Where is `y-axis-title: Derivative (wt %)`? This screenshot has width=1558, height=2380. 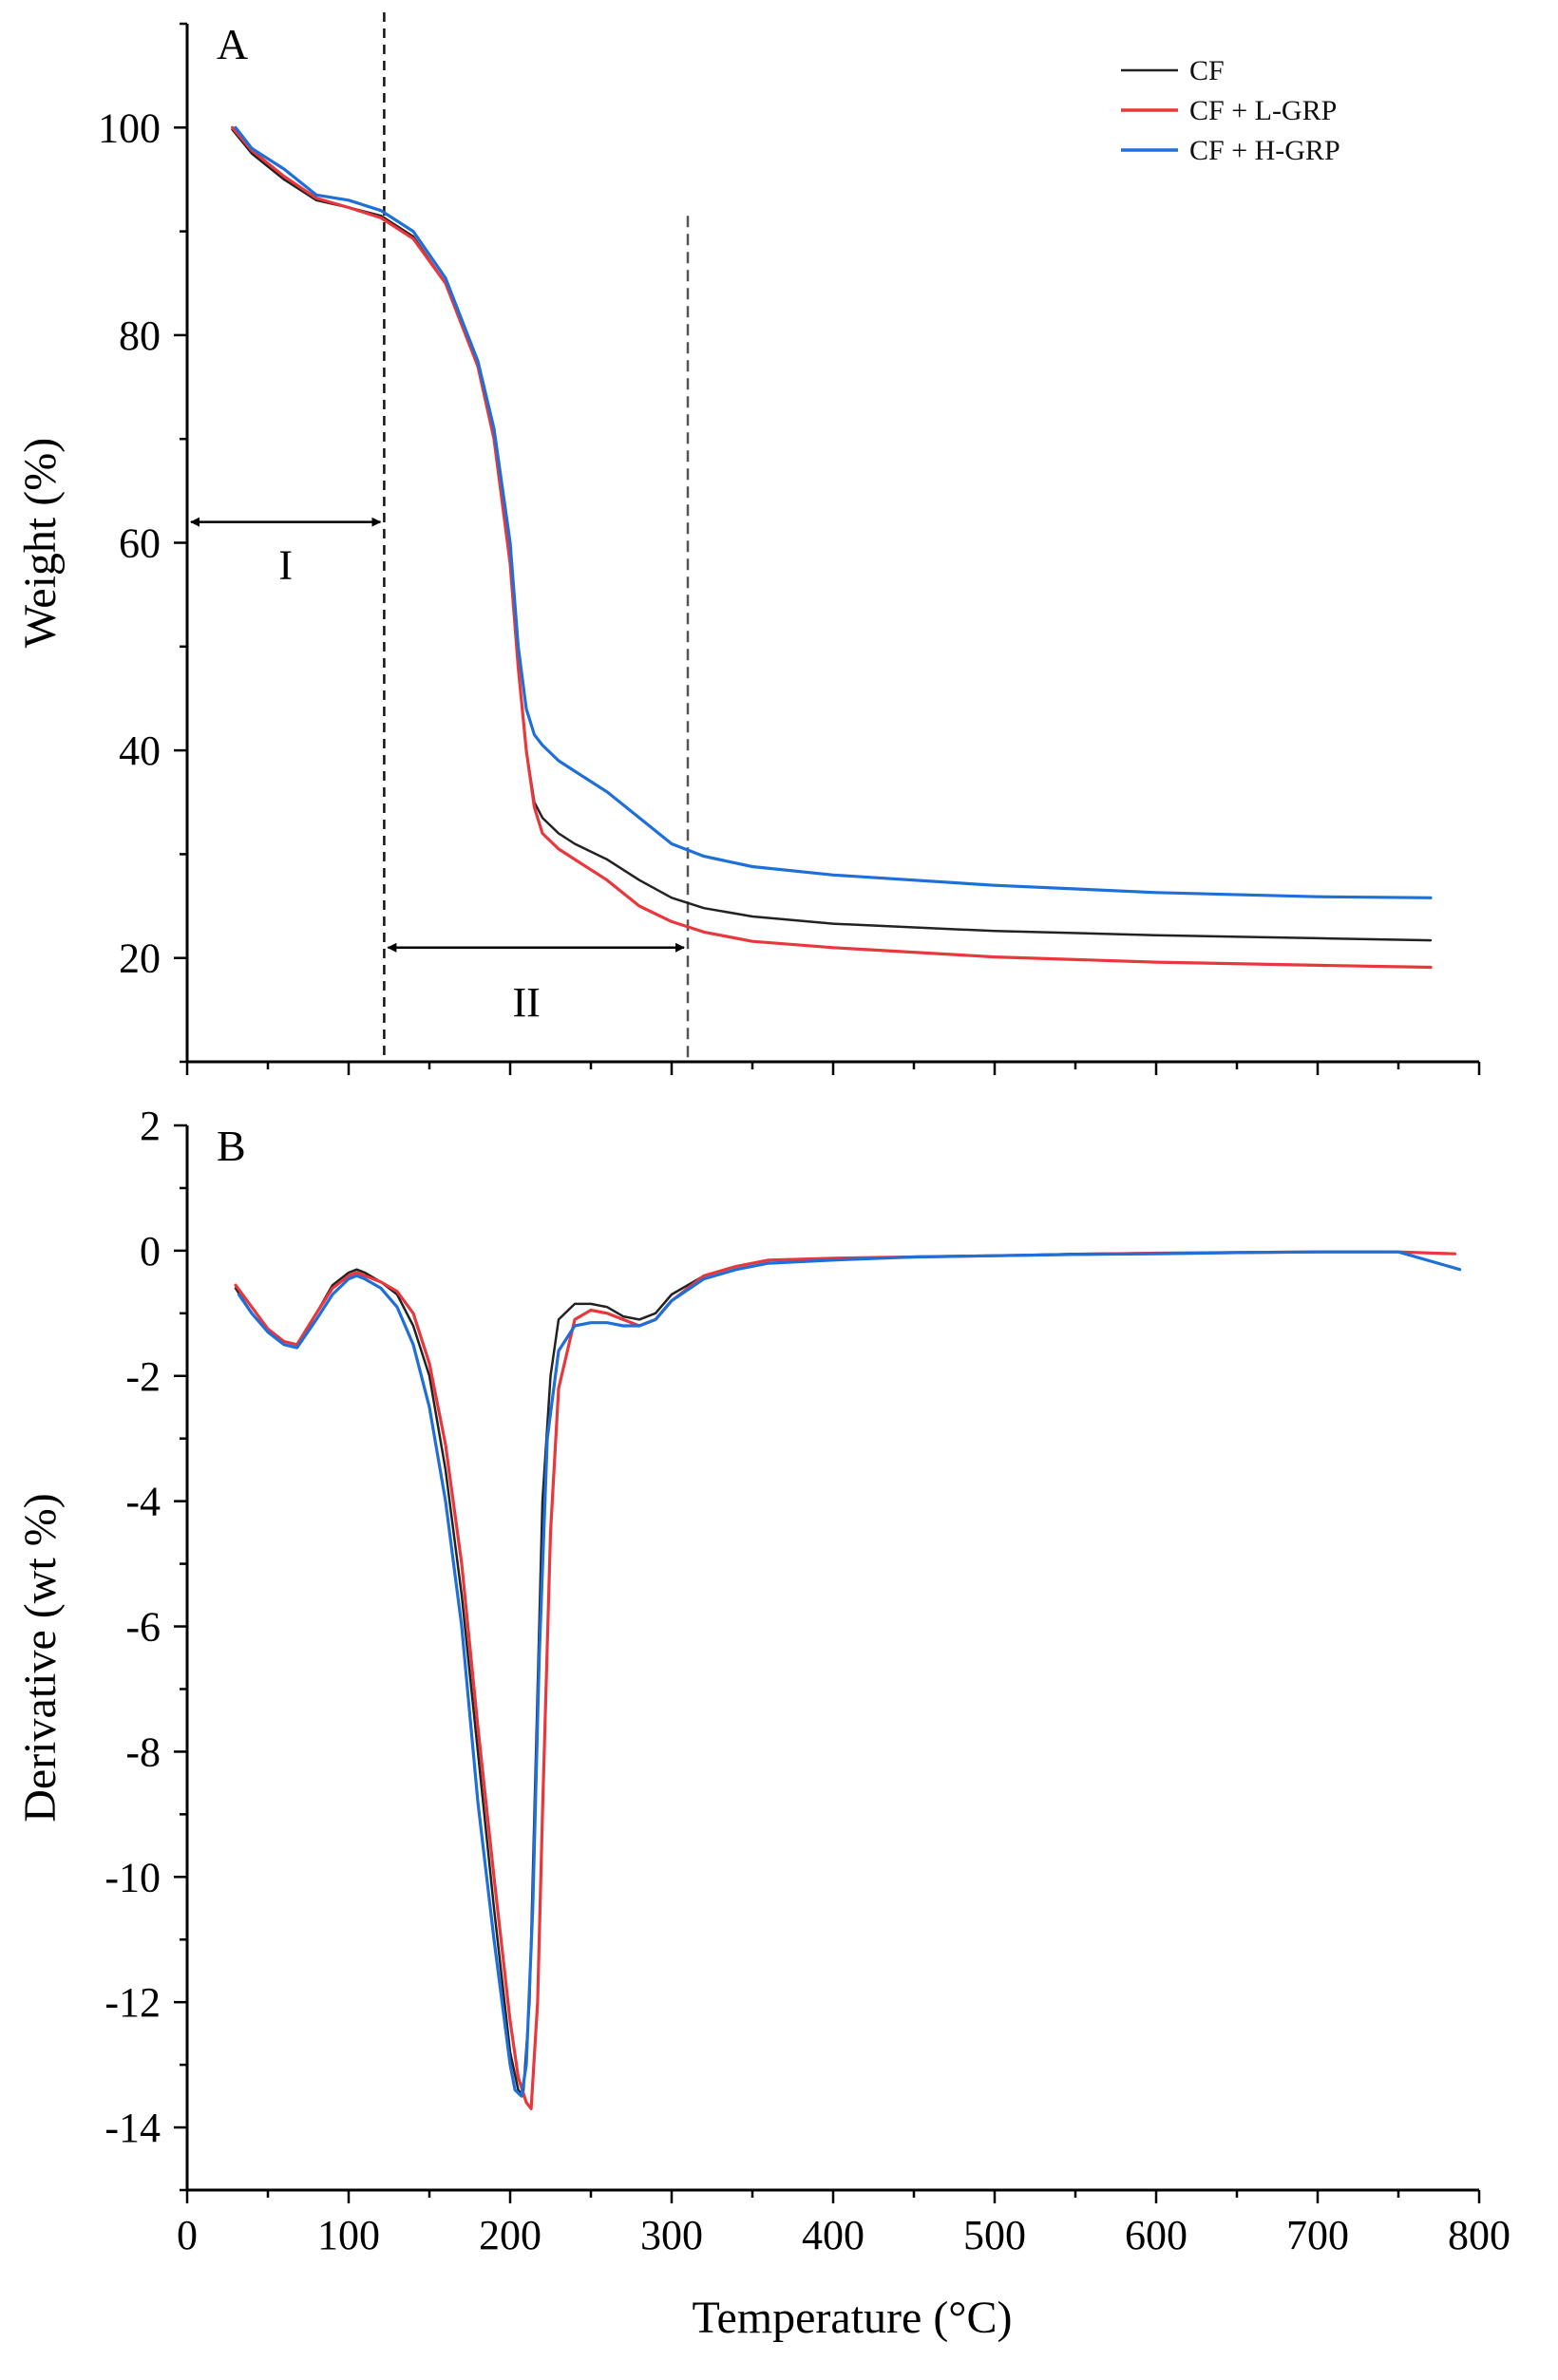
y-axis-title: Derivative (wt %) is located at coordinates (40, 1658).